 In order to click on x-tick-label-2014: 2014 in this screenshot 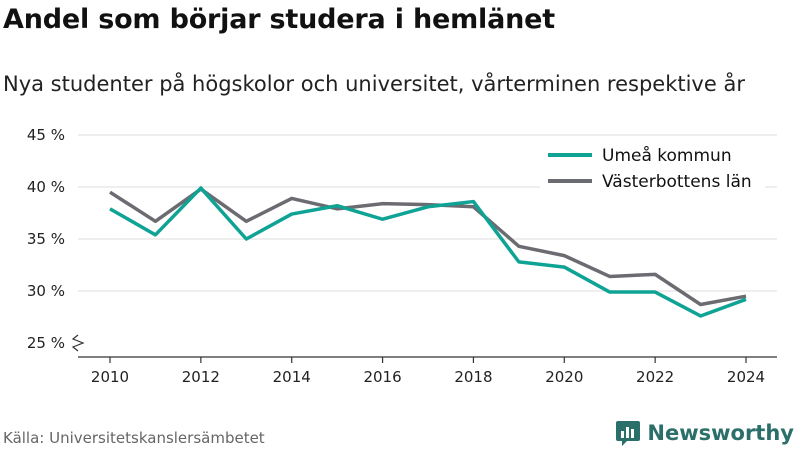, I will do `click(292, 377)`.